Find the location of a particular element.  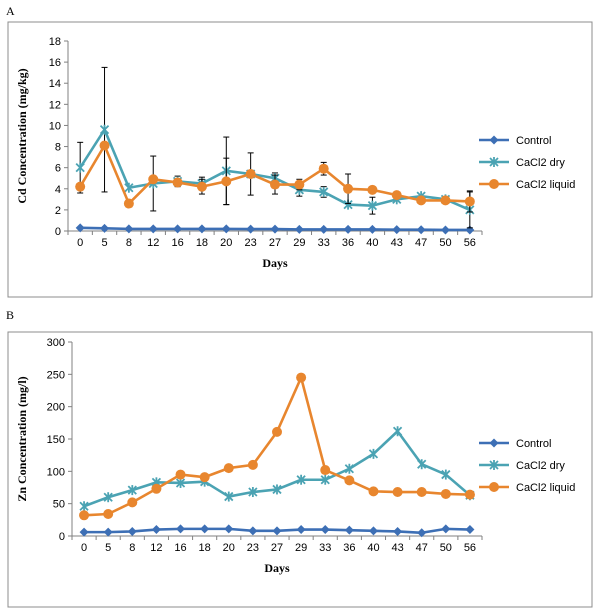

y-tick-label: 4 is located at coordinates (58, 190).